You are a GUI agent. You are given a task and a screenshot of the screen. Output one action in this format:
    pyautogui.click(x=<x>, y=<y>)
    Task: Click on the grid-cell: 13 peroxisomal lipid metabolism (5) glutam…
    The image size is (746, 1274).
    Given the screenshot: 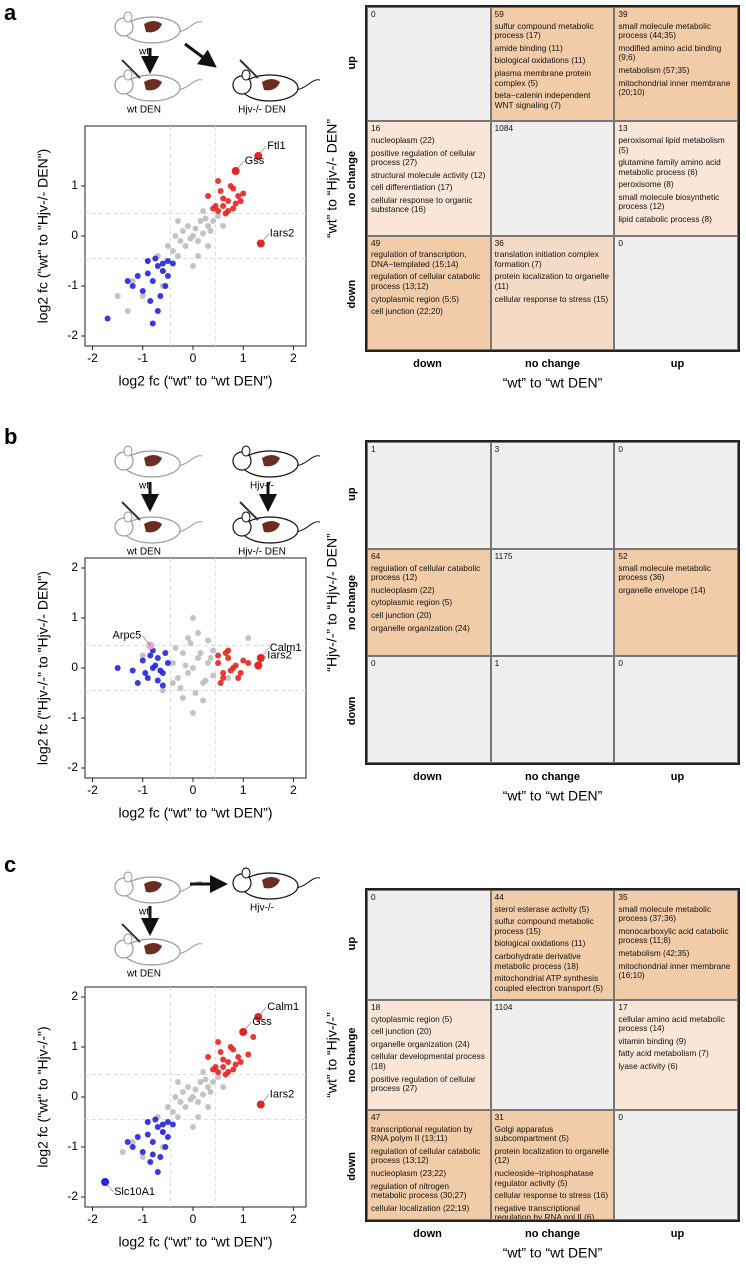 What is the action you would take?
    pyautogui.click(x=676, y=178)
    